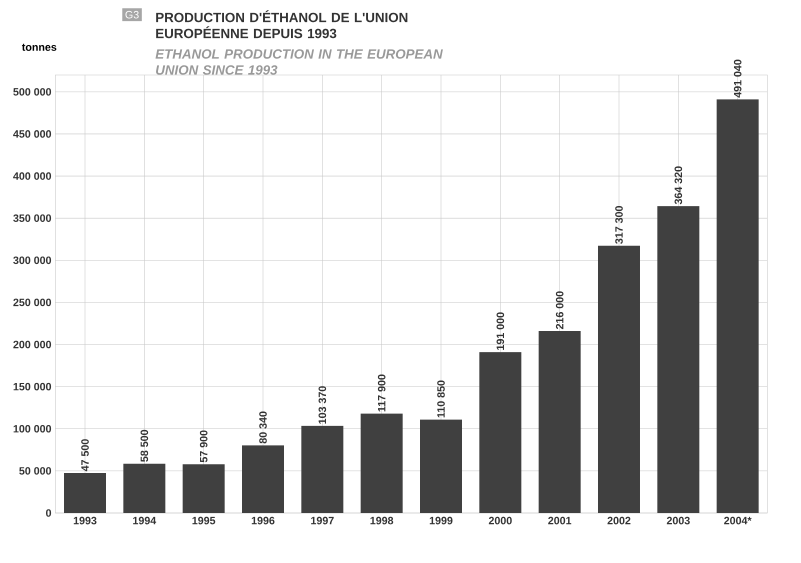  What do you see at coordinates (619, 225) in the screenshot?
I see `data-label: 317 300` at bounding box center [619, 225].